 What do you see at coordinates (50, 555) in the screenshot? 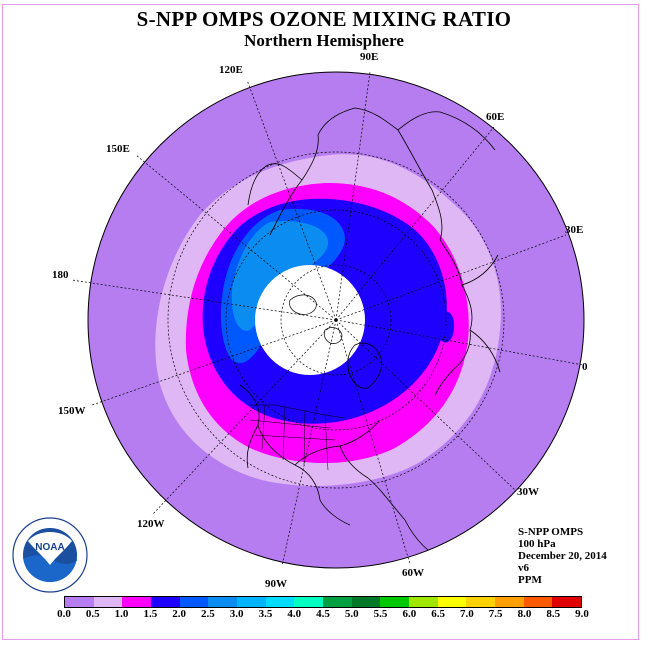
I see `noaa-logo: NOAA` at bounding box center [50, 555].